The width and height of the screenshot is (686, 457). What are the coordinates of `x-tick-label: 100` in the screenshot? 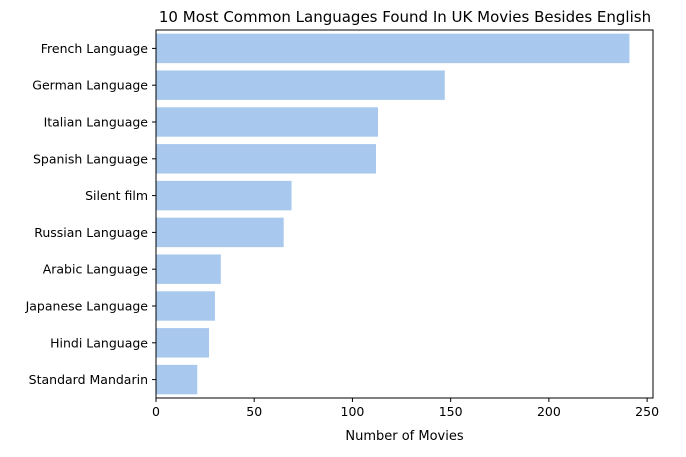 It's located at (353, 411).